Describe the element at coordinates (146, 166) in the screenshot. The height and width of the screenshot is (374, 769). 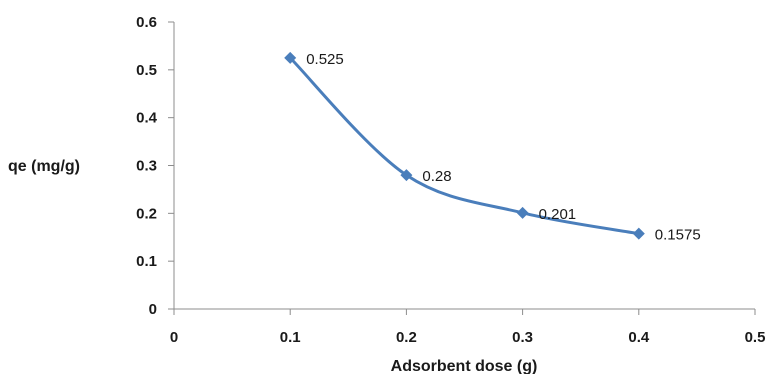
I see `y-tick-label: 0.3` at that location.